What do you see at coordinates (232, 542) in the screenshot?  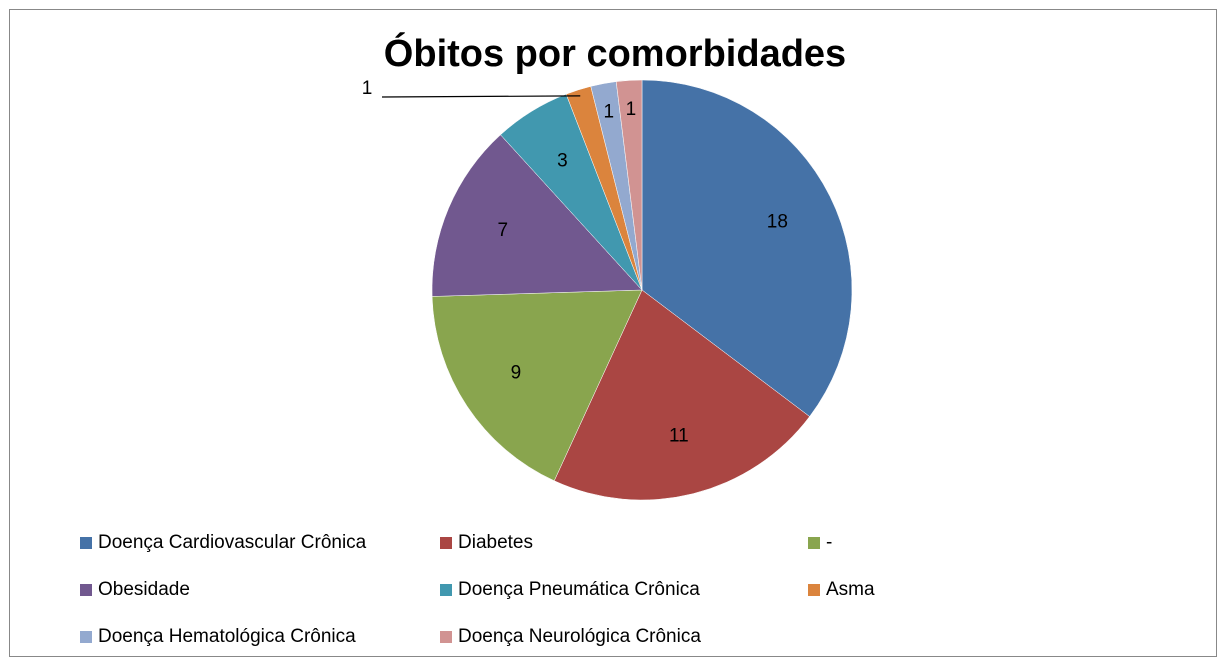 I see `legend-label: Doença Cardiovascular Crônica` at bounding box center [232, 542].